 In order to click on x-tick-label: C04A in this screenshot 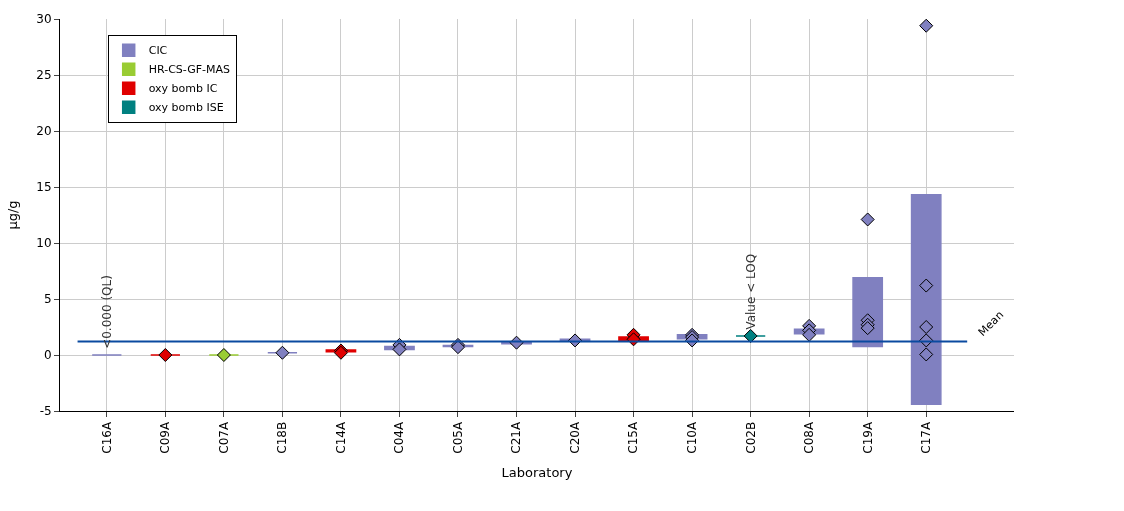, I will do `click(399, 437)`.